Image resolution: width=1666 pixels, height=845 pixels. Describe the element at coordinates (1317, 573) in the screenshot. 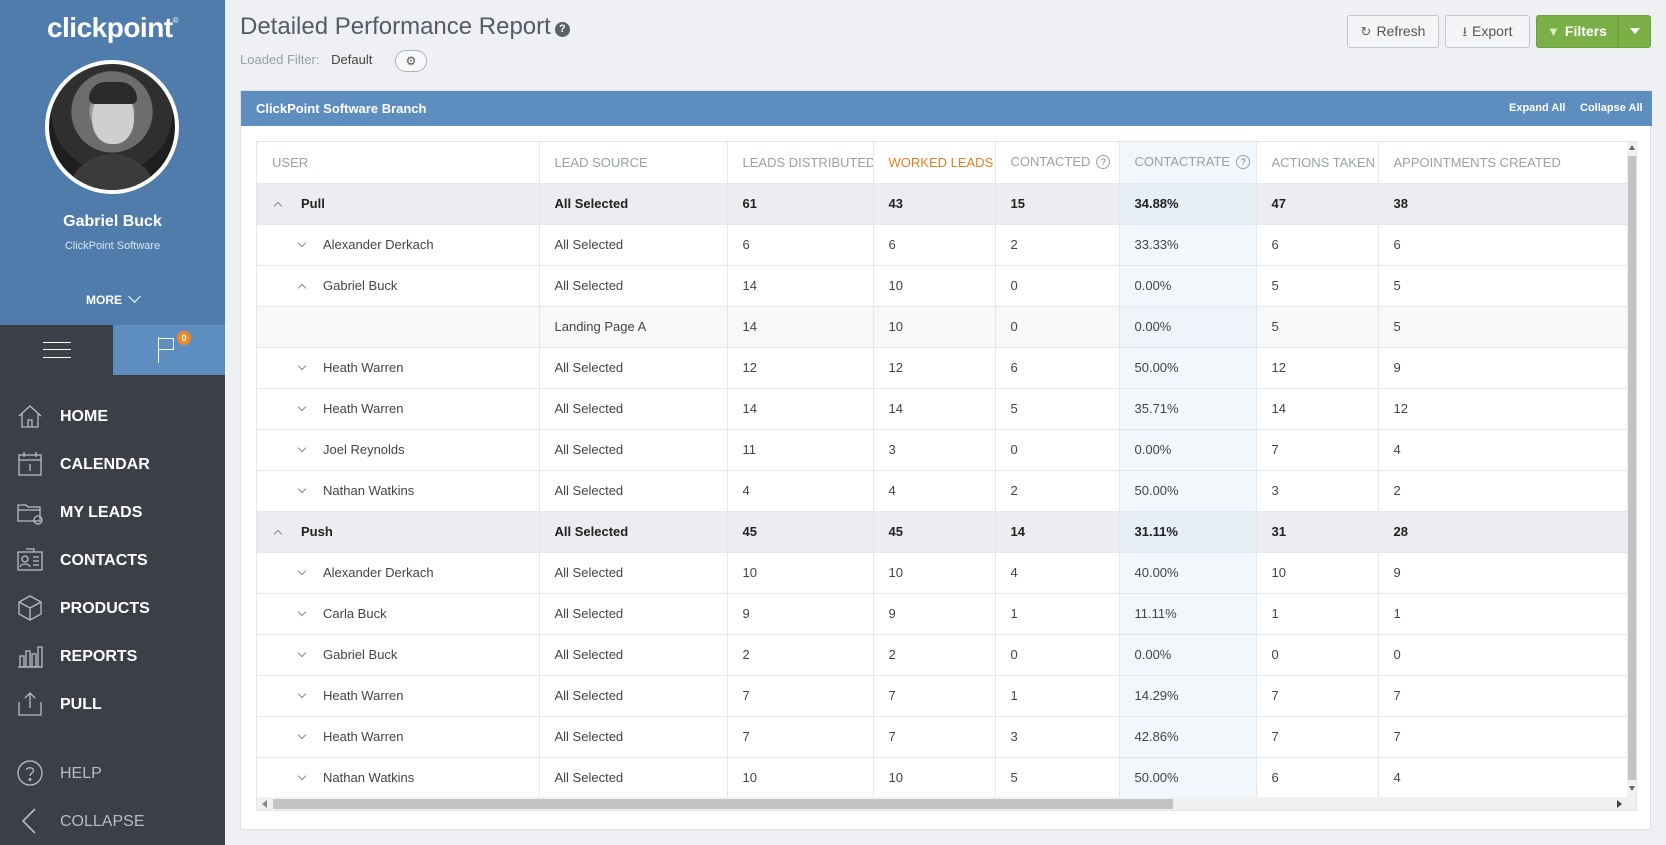

I see `actions-taken-cell: 10` at that location.